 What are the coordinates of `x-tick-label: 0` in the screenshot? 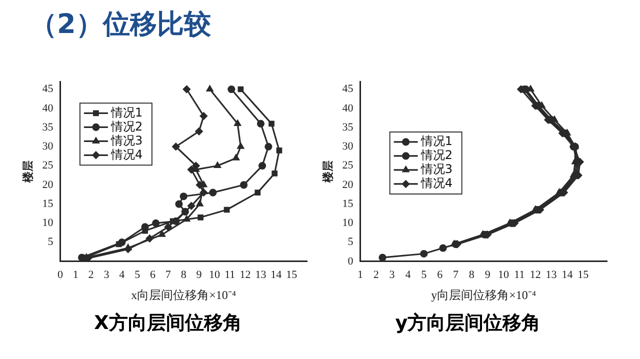 It's located at (60, 274).